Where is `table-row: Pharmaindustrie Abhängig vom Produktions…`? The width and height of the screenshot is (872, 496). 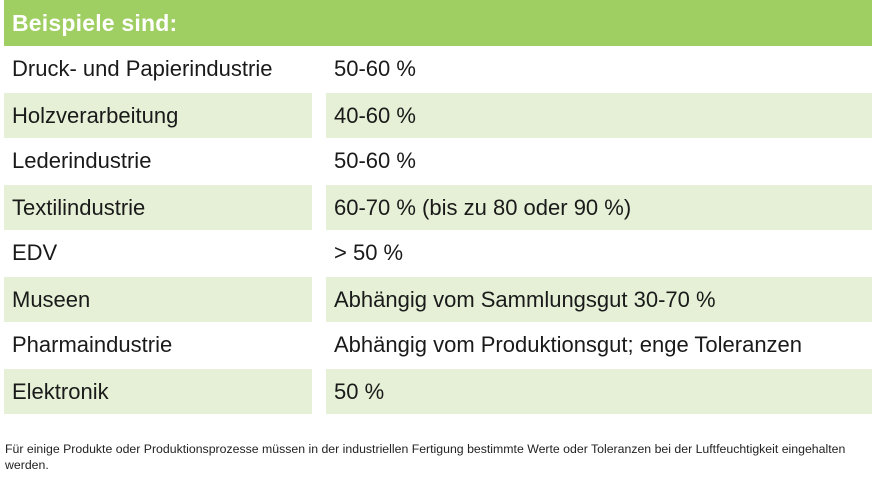 table-row: Pharmaindustrie Abhängig vom Produktions… is located at coordinates (438, 345).